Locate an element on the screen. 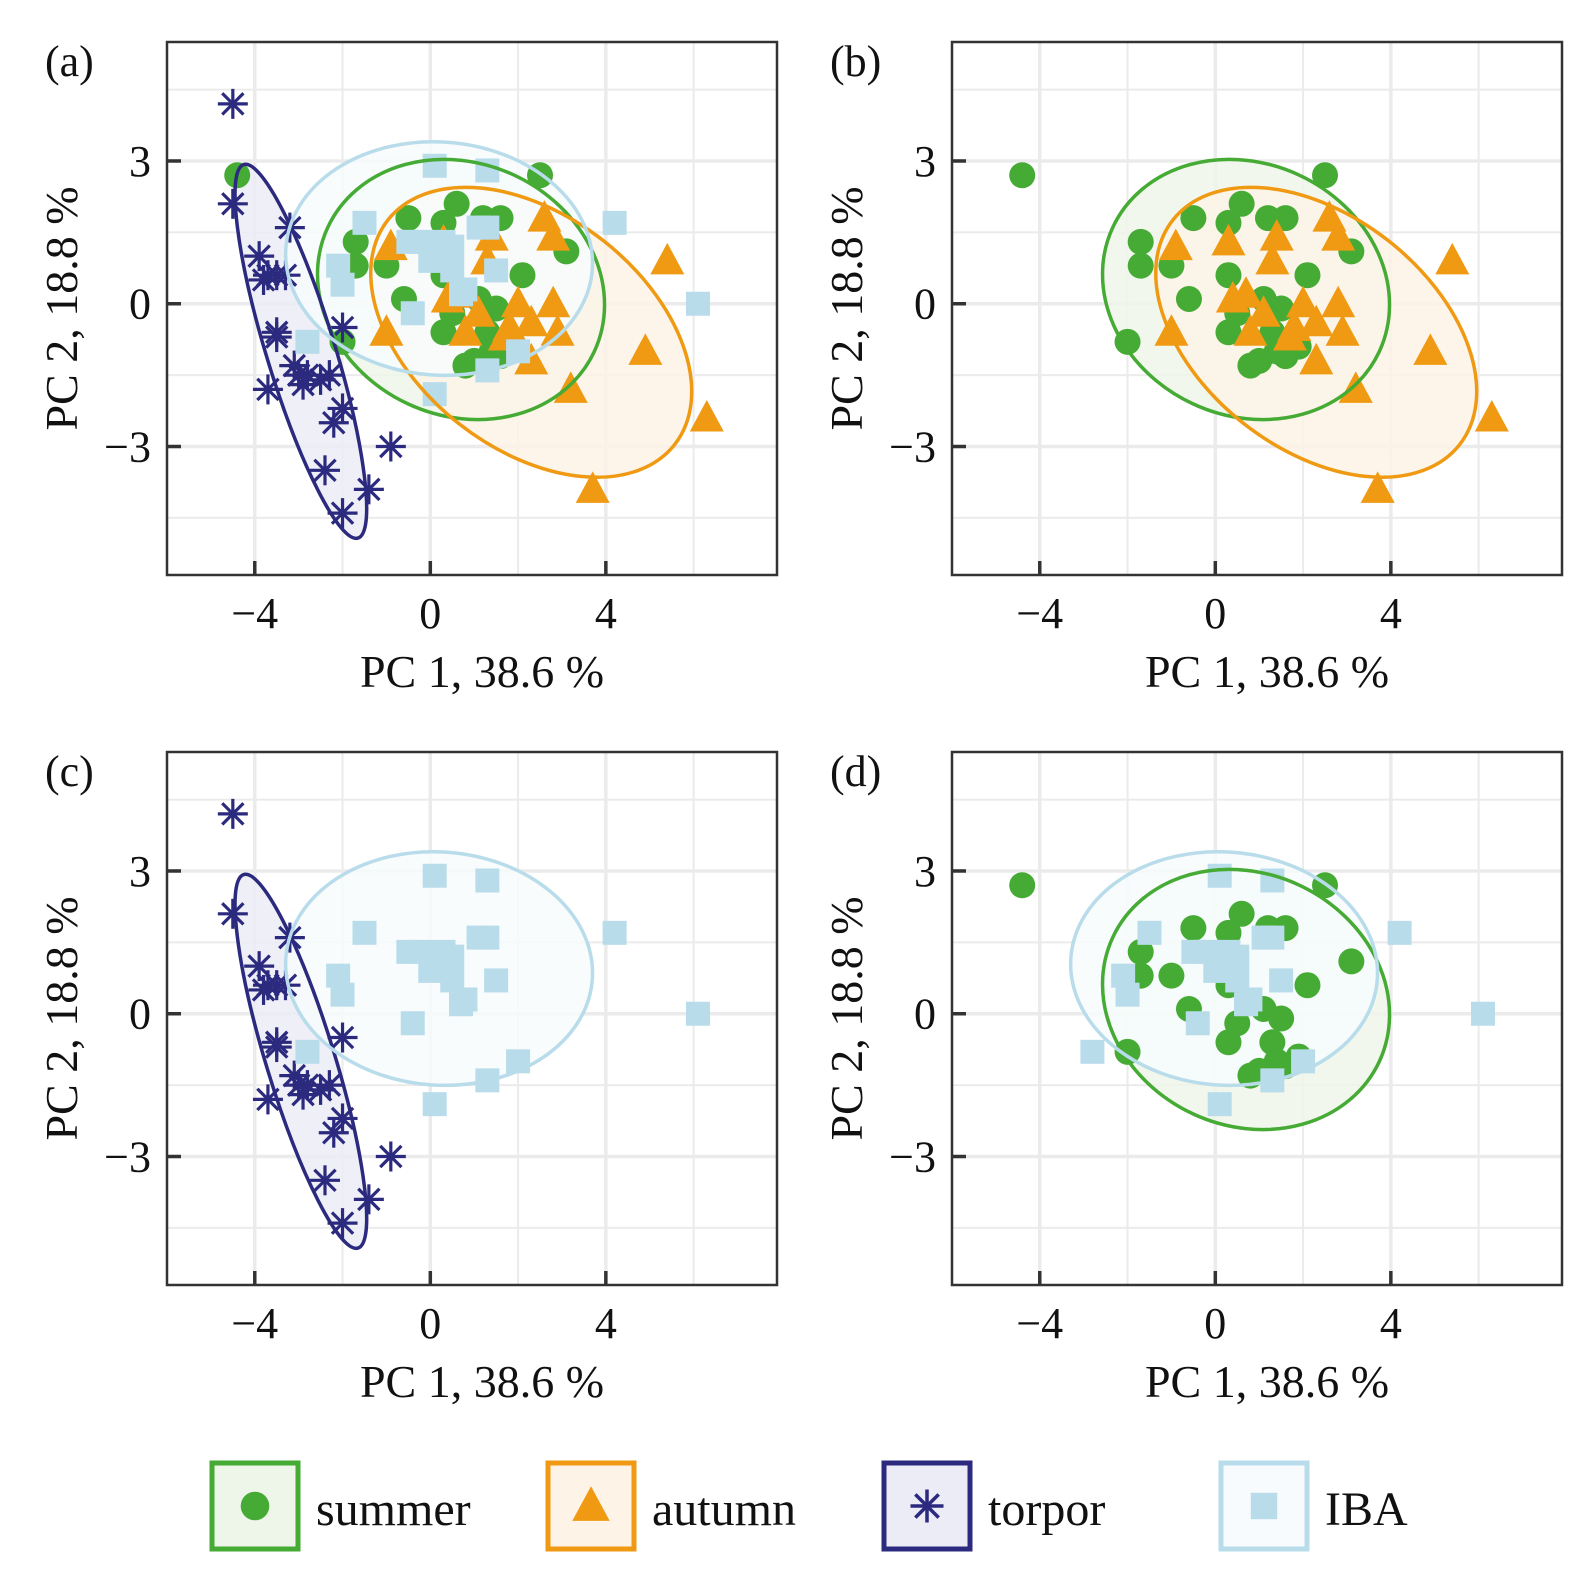 The height and width of the screenshot is (1575, 1593). series-iba is located at coordinates (1288, 990).